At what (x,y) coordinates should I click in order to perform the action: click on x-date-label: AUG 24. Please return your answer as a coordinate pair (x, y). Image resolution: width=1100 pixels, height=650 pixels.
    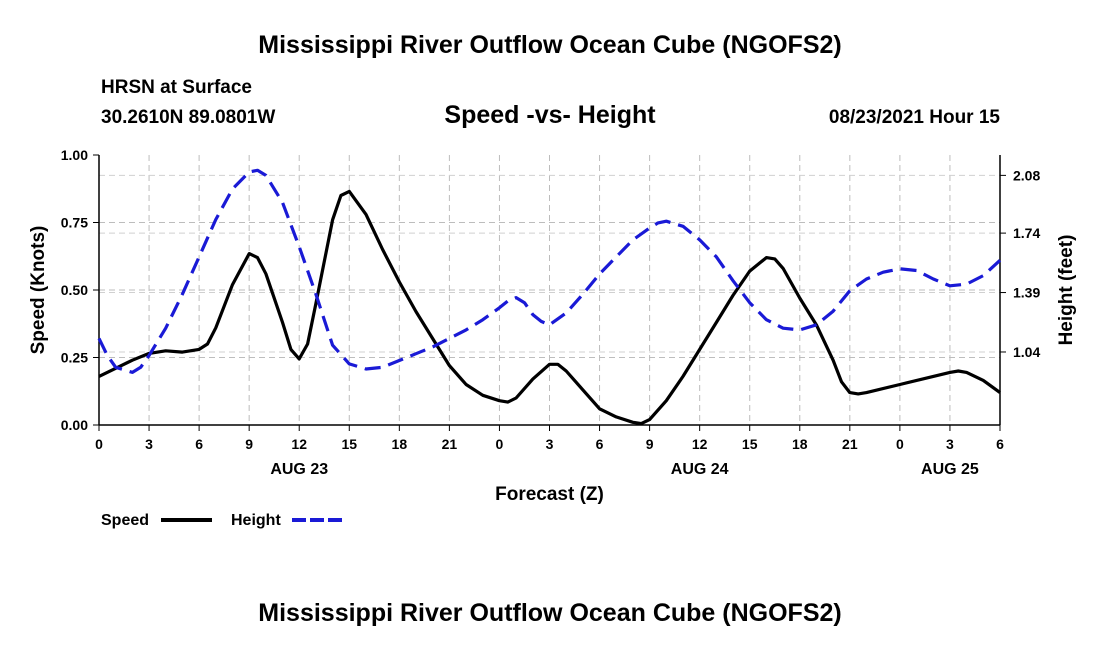
    Looking at the image, I should click on (700, 469).